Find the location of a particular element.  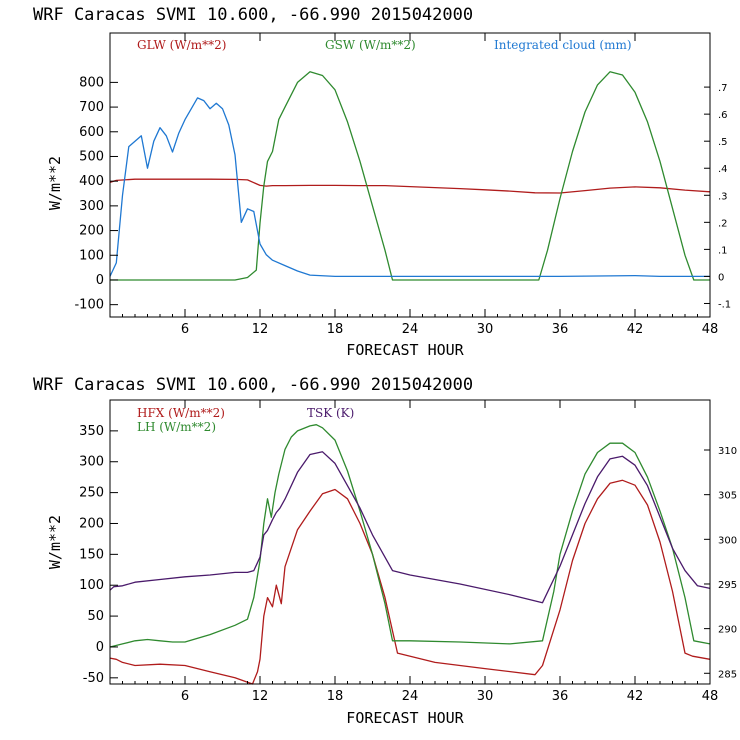

y2-tick-label: 290 is located at coordinates (727, 630).